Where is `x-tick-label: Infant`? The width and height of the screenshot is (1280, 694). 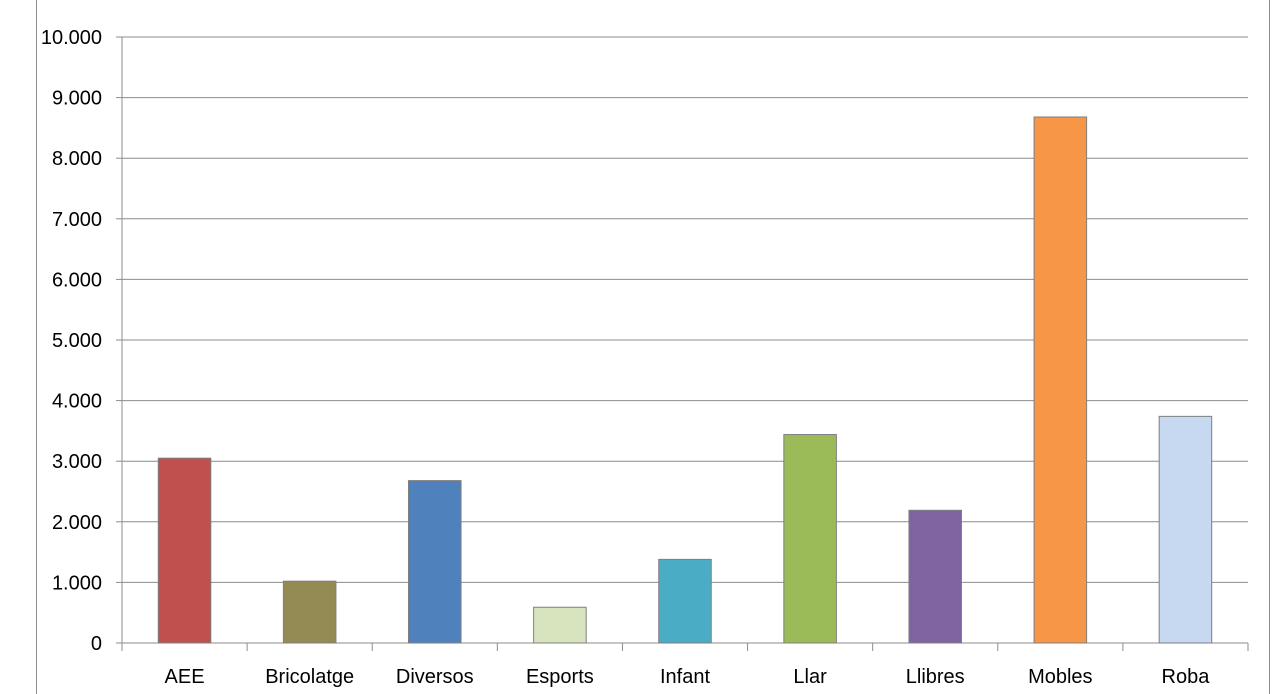
x-tick-label: Infant is located at coordinates (685, 677).